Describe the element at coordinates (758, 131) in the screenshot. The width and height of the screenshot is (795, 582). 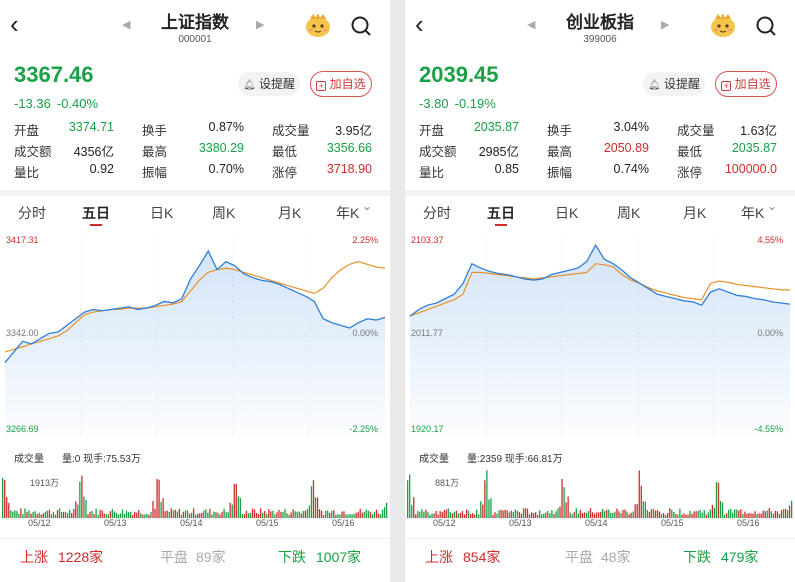
I see `stat-value: 1.63亿` at that location.